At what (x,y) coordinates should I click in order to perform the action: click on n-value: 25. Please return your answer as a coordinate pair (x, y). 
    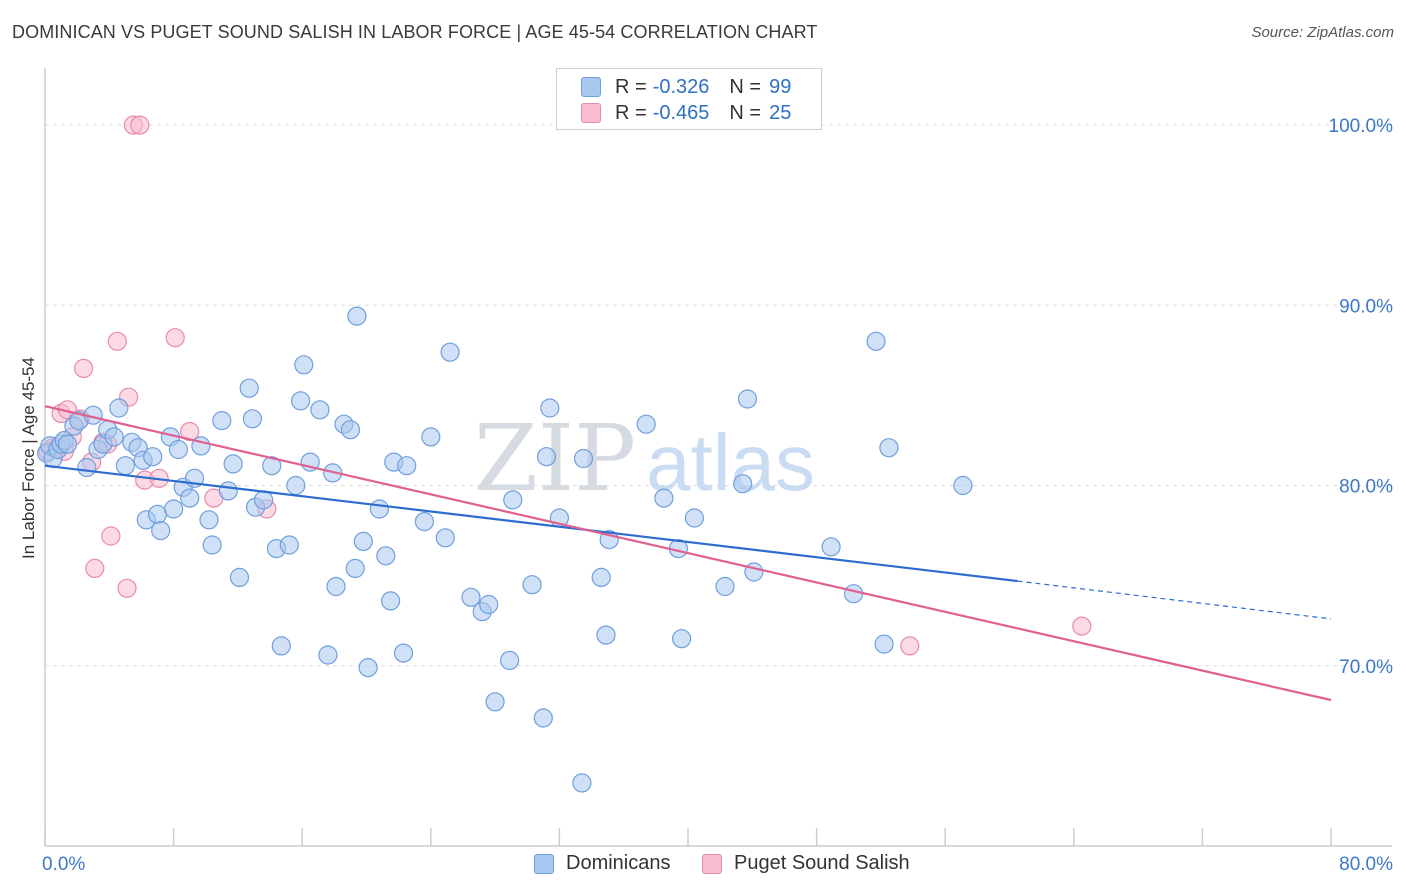
    Looking at the image, I should click on (780, 112).